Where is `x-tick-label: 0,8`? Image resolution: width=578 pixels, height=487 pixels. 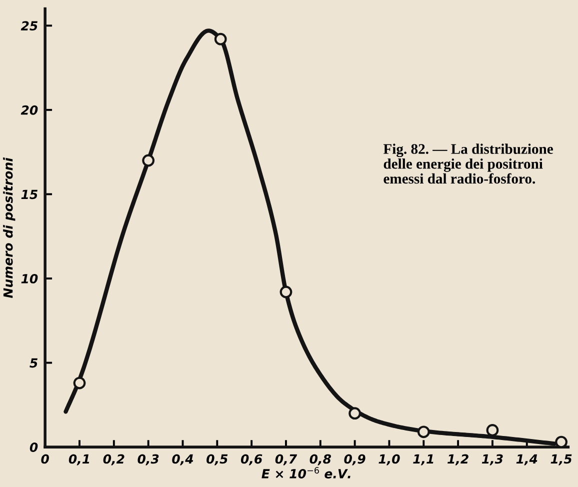 x-tick-label: 0,8 is located at coordinates (321, 460).